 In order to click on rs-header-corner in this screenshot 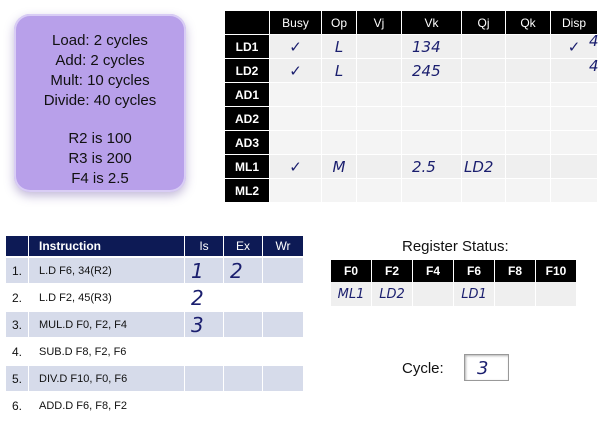, I will do `click(247, 22)`.